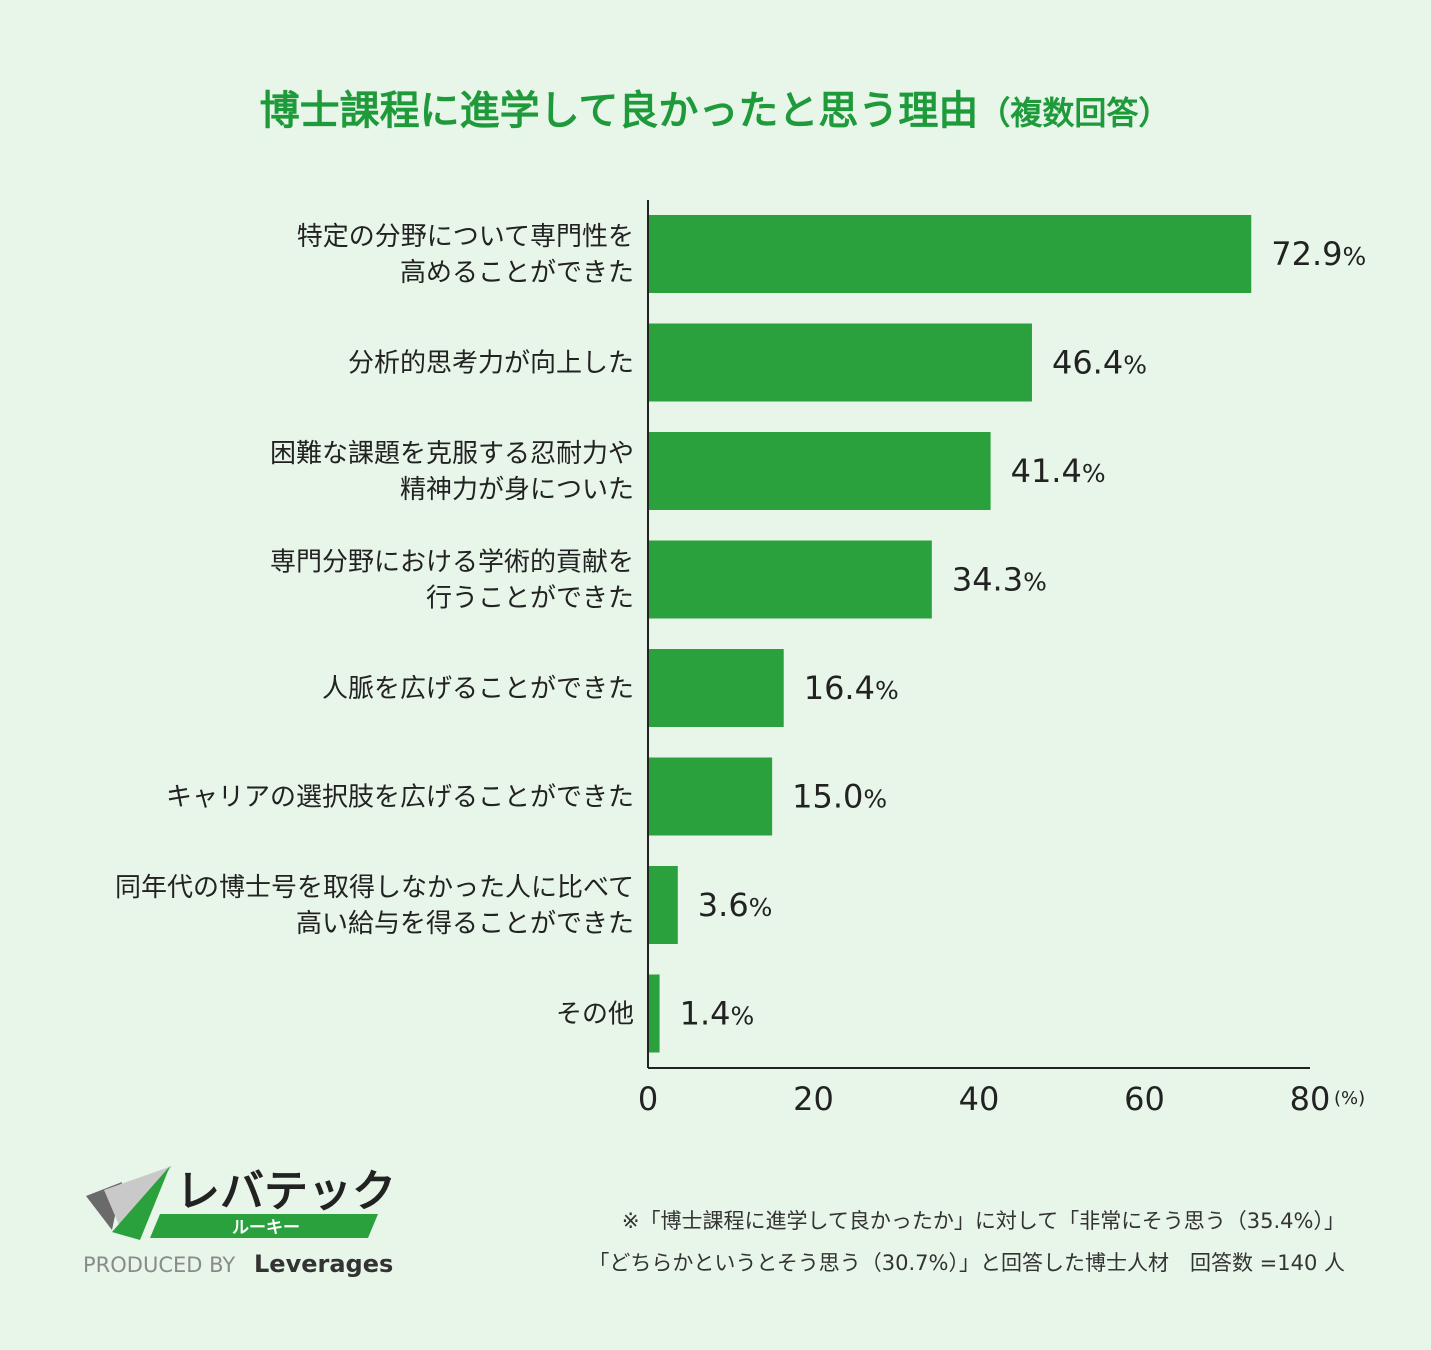  Describe the element at coordinates (1058, 471) in the screenshot. I see `value-label-3: 41.4%` at that location.